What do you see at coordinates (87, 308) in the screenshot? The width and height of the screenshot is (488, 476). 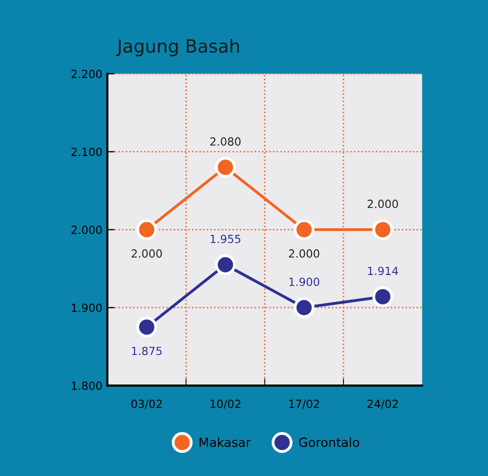 I see `y-tick-label: 1.900` at bounding box center [87, 308].